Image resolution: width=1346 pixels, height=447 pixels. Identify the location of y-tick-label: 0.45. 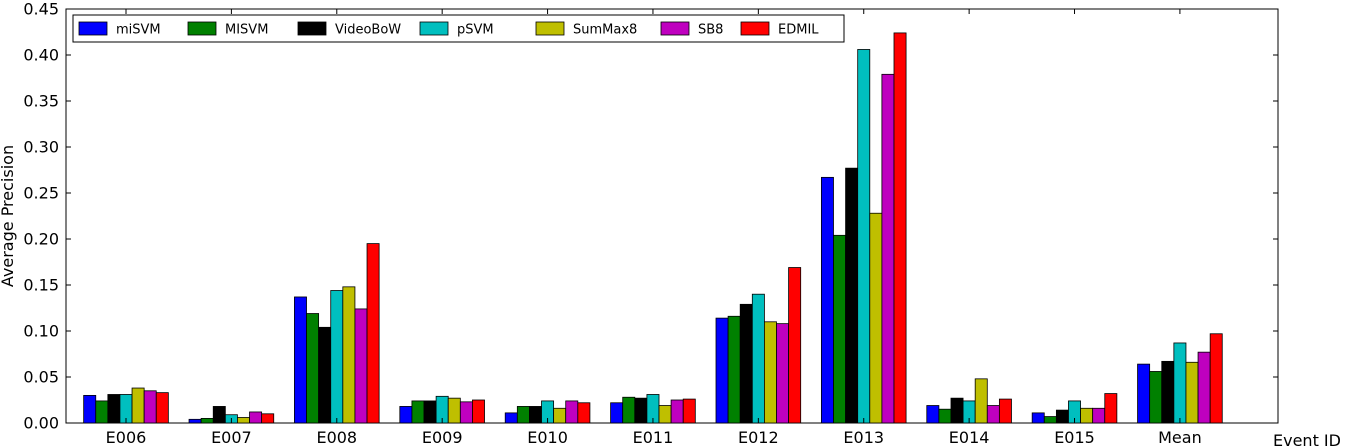
(41, 9).